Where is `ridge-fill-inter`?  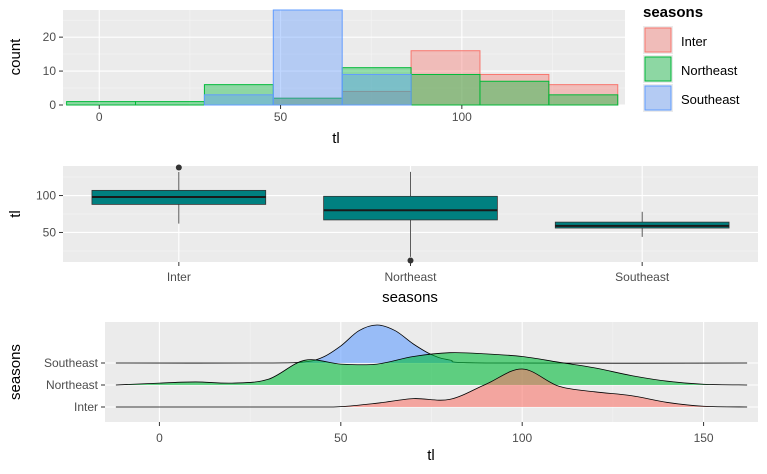
ridge-fill-inter is located at coordinates (431, 388).